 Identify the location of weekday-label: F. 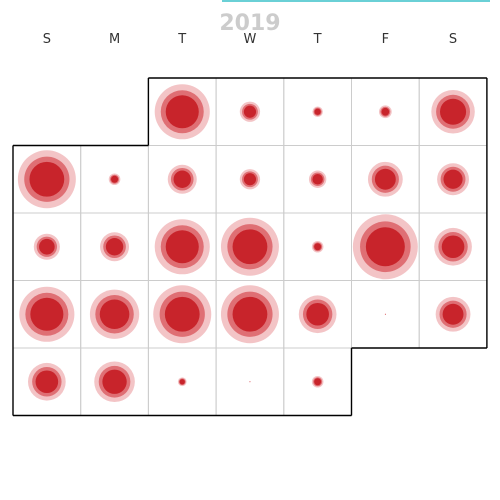
(385, 39).